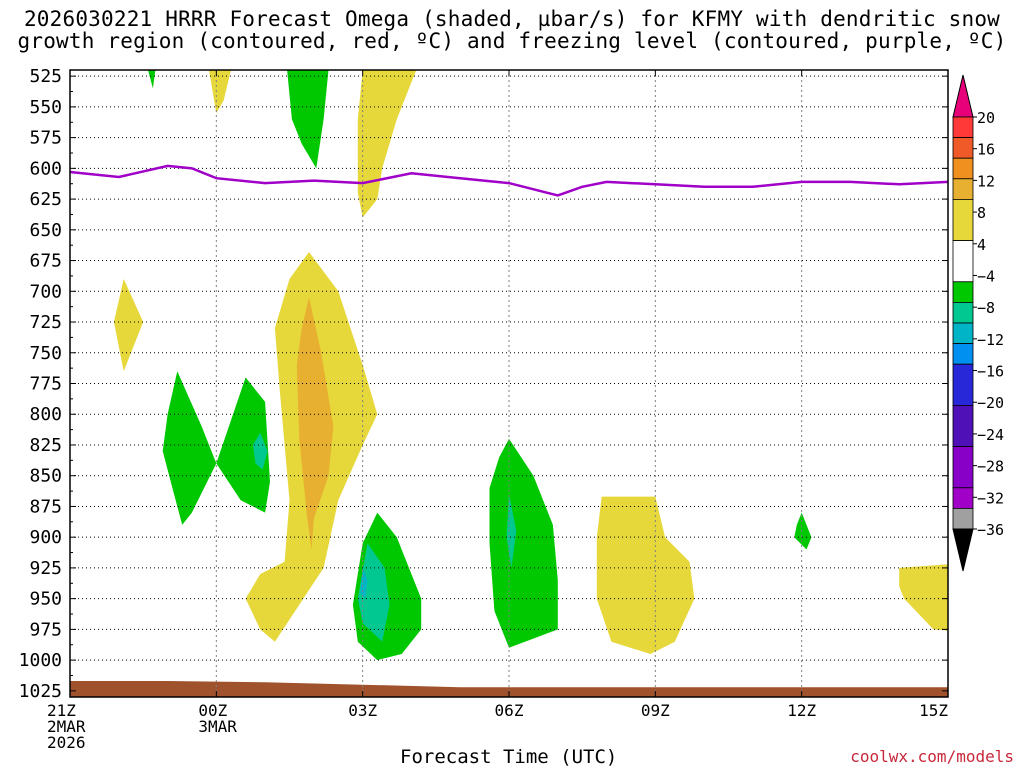 This screenshot has width=1024, height=768. I want to click on y-tick-label-550: 550, so click(45, 107).